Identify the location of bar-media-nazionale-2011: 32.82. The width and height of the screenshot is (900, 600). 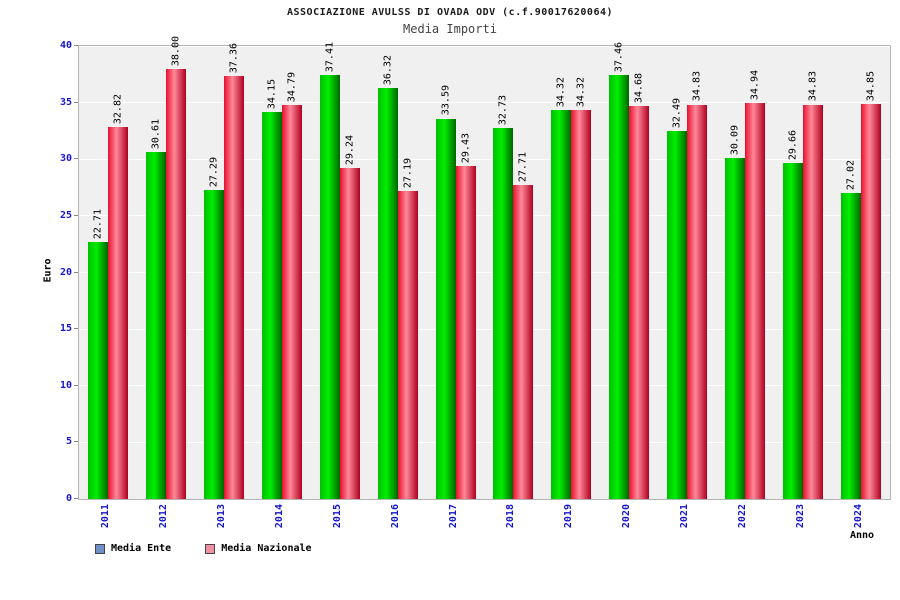
(117, 296).